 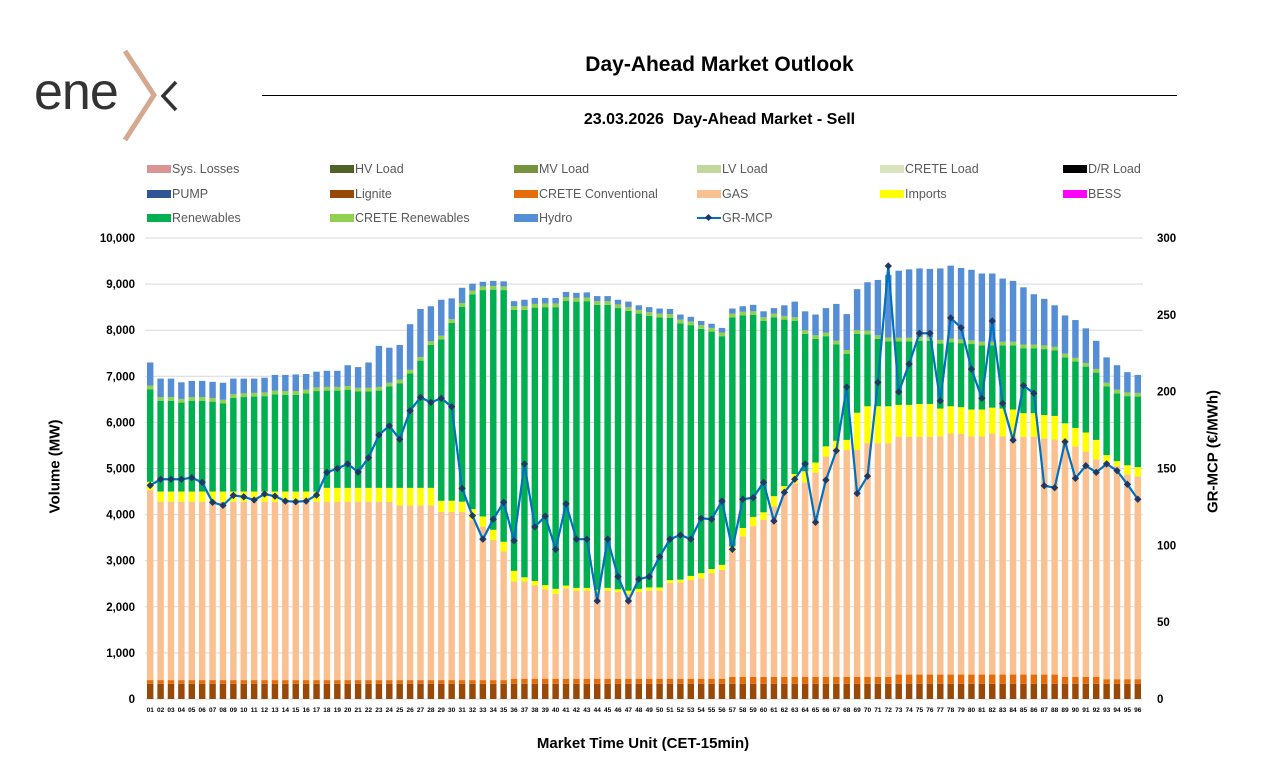 What do you see at coordinates (412, 218) in the screenshot?
I see `legend-label: CRETE Renewables` at bounding box center [412, 218].